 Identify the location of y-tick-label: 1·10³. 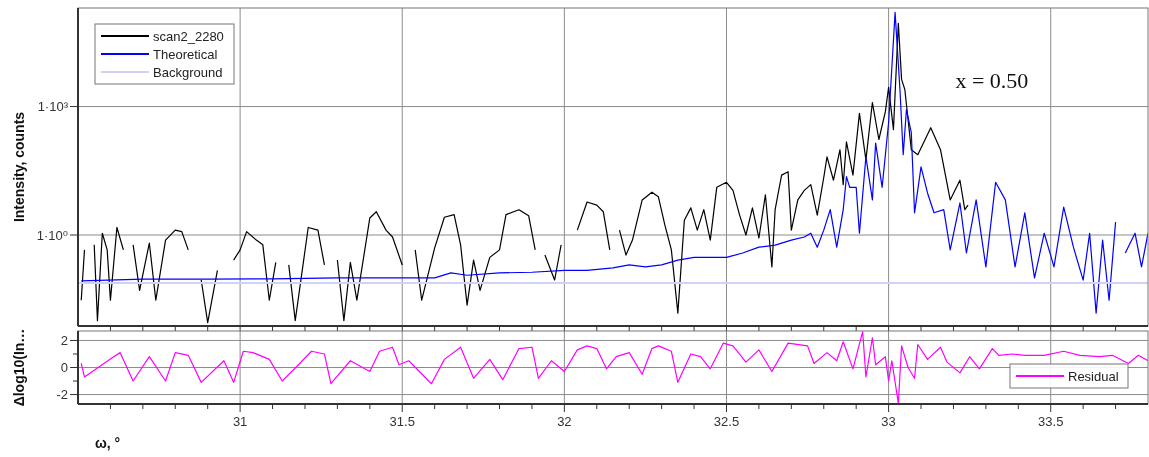
(53, 107).